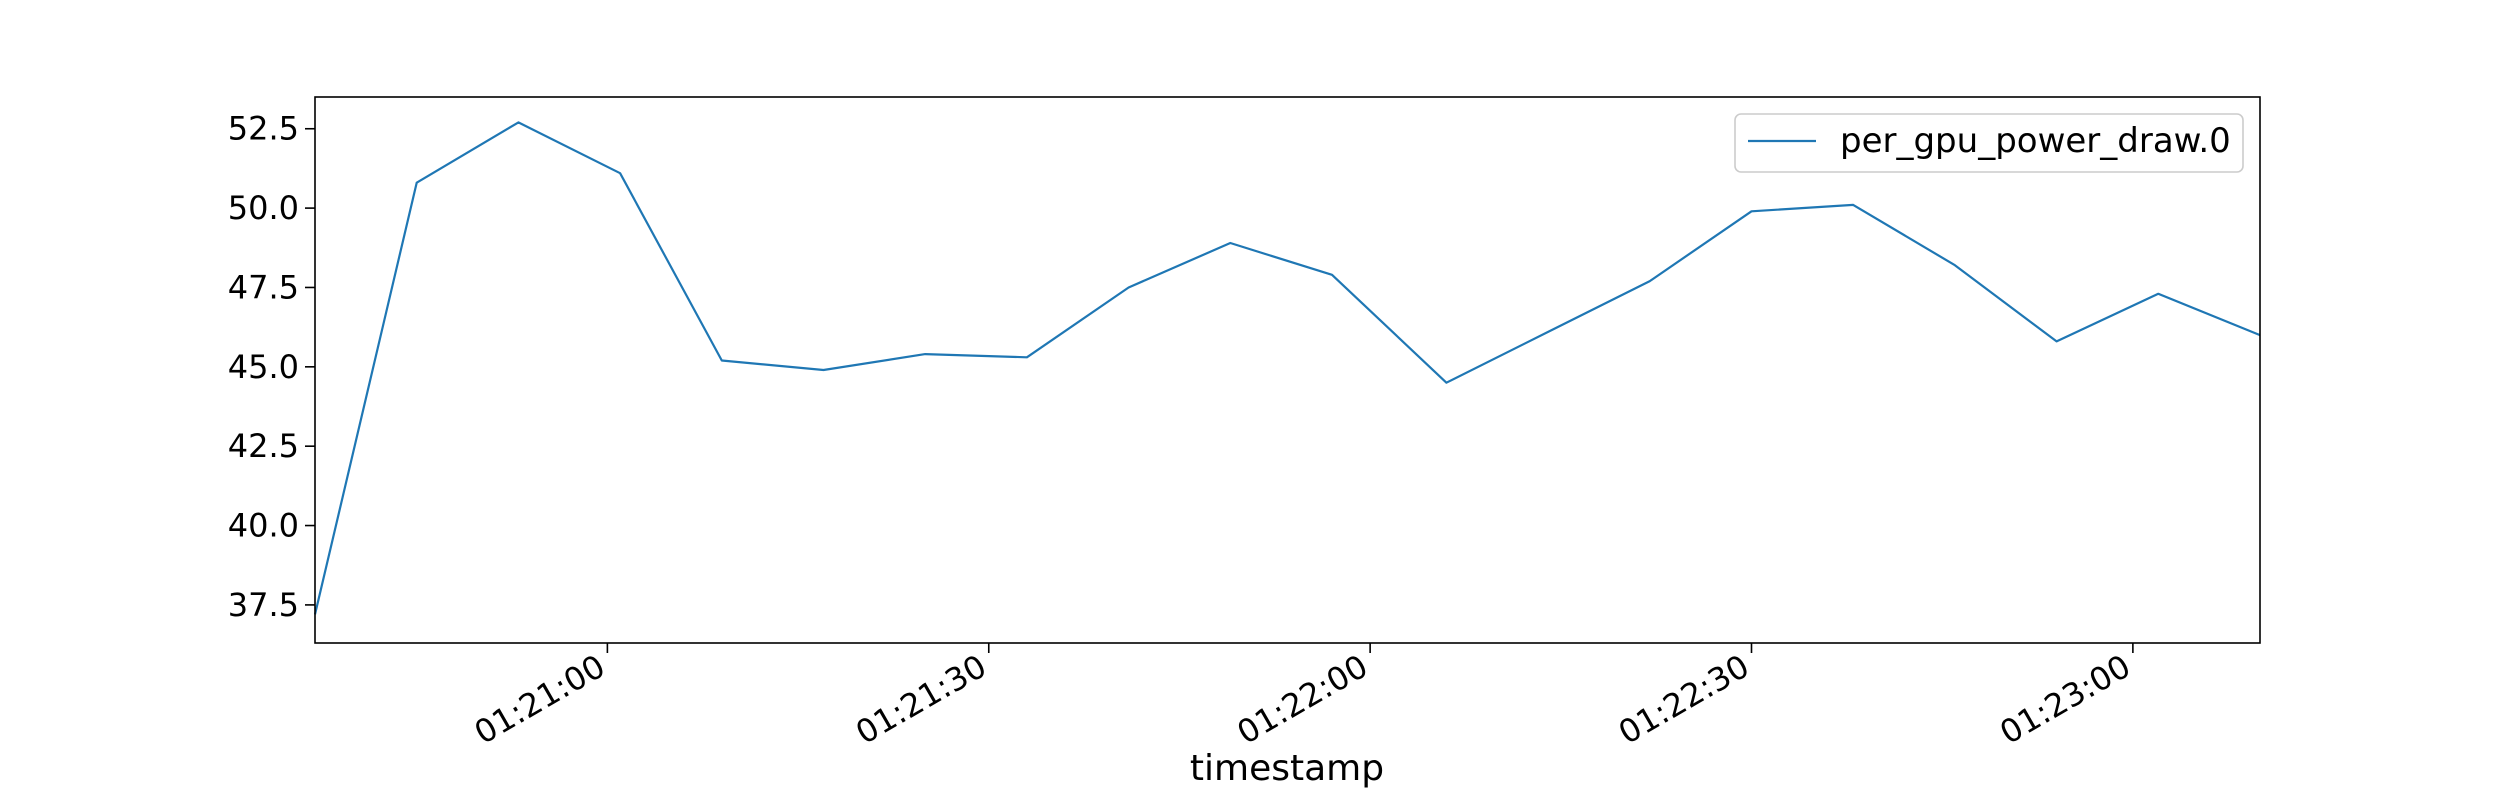  Describe the element at coordinates (263, 287) in the screenshot. I see `y-tick-label-4: 47.5` at that location.